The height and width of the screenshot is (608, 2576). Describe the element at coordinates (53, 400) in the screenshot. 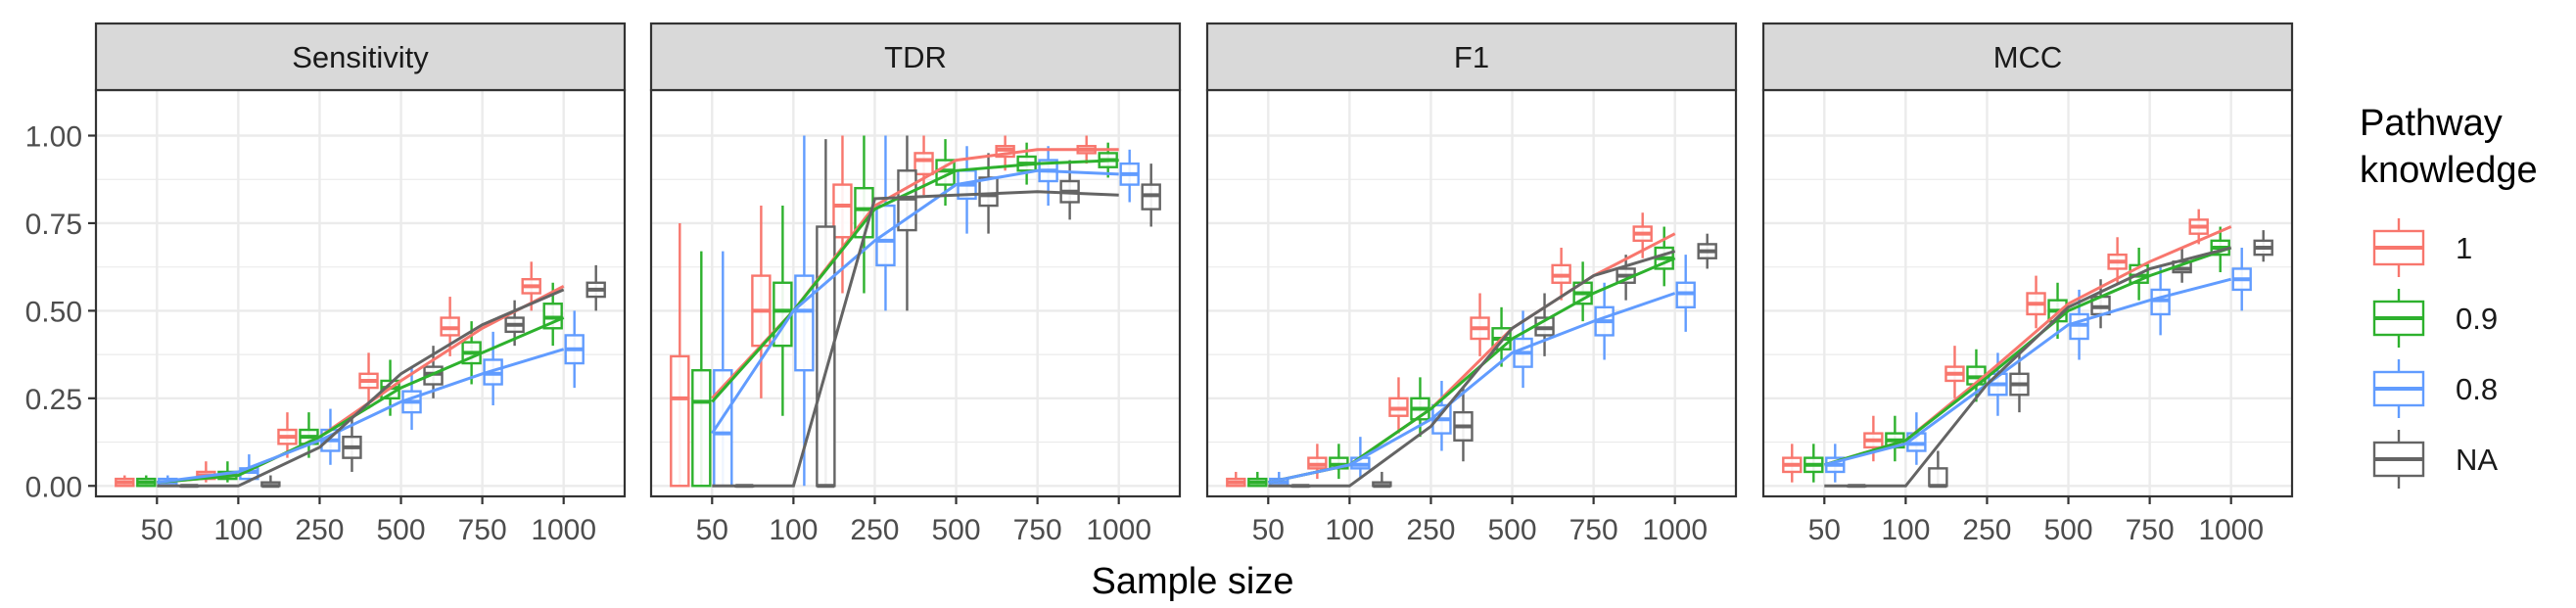

I see `y-tick-label: 0.25` at that location.